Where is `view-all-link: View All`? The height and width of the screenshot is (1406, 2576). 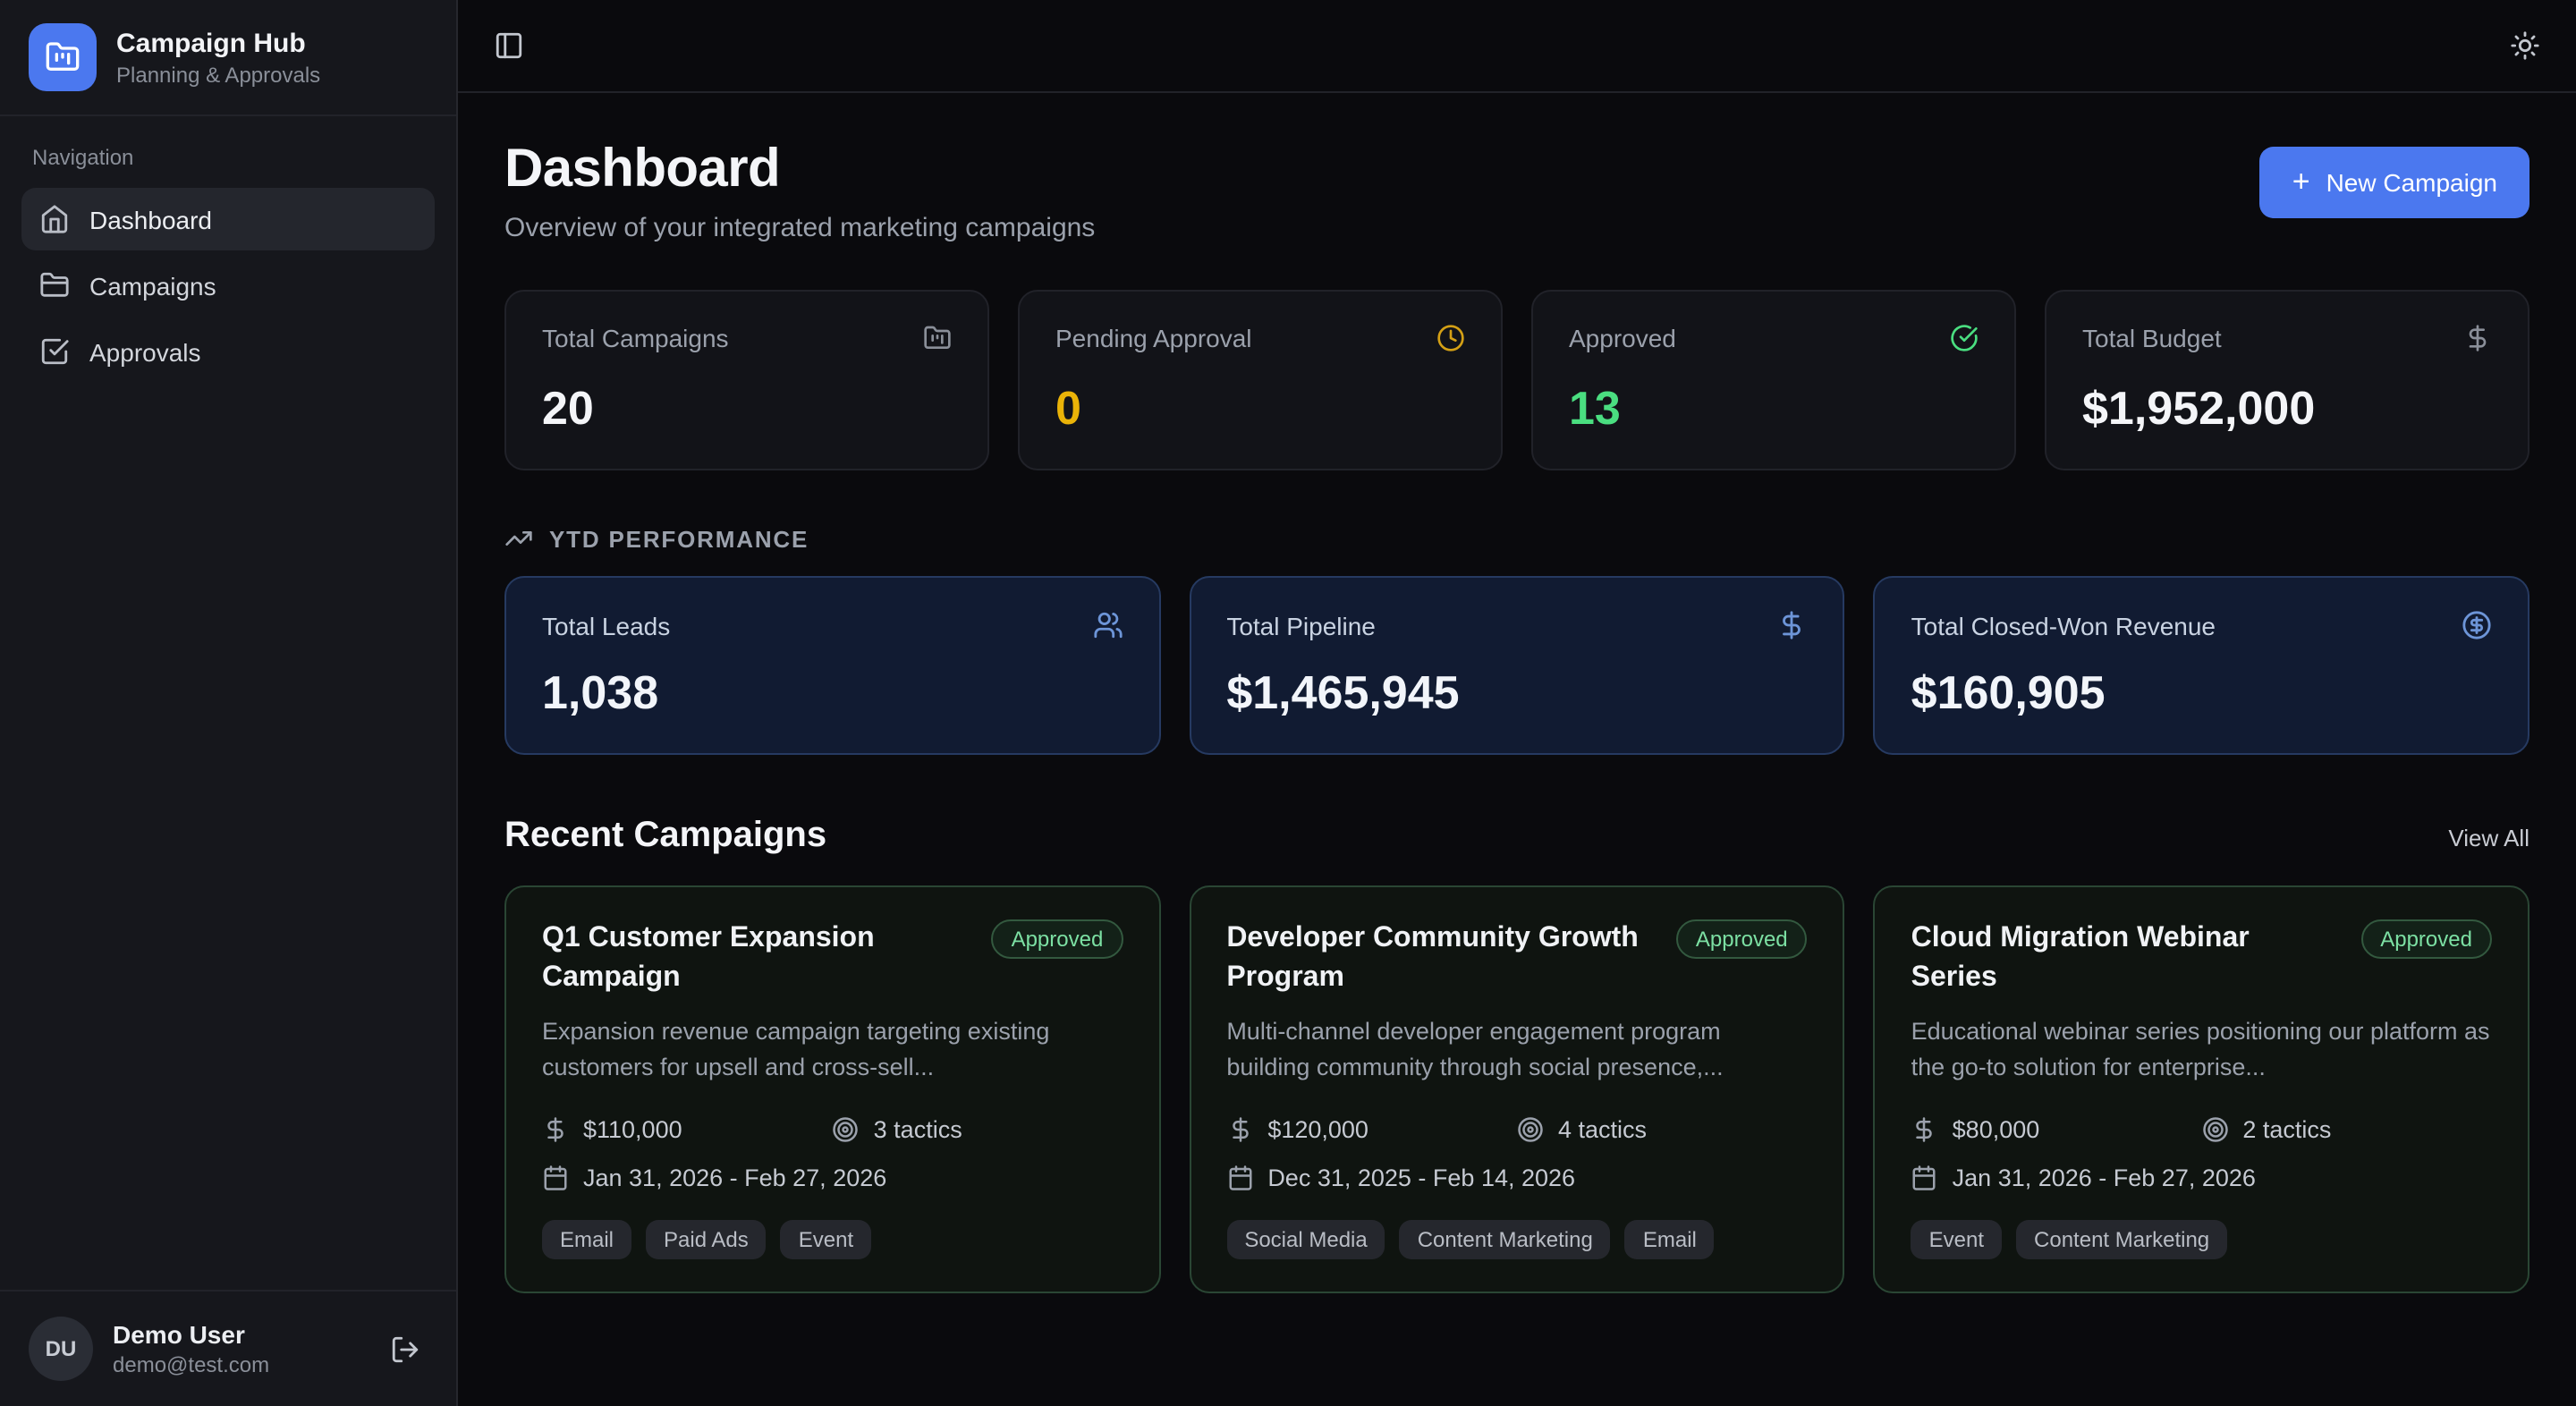 view-all-link: View All is located at coordinates (2488, 838).